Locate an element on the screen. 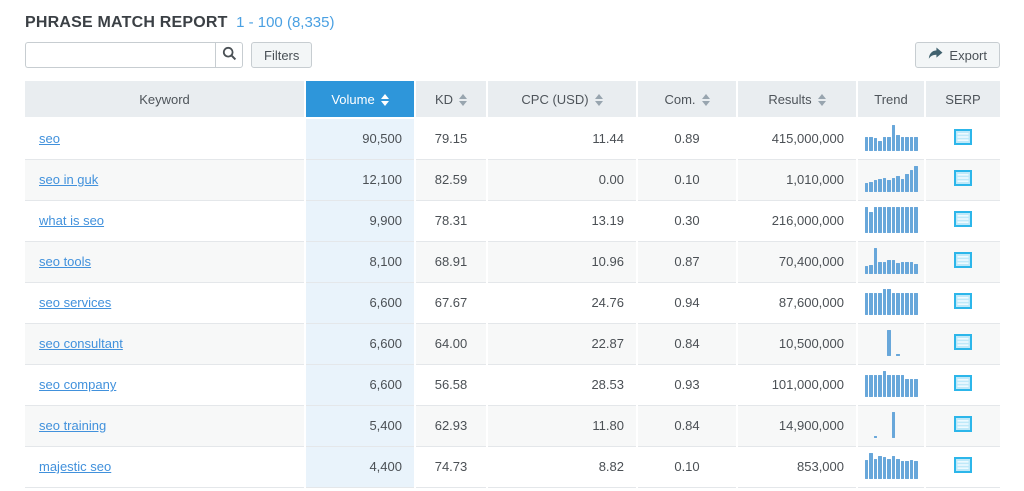 The height and width of the screenshot is (491, 1024). results-cell: 101,000,000 is located at coordinates (796, 385).